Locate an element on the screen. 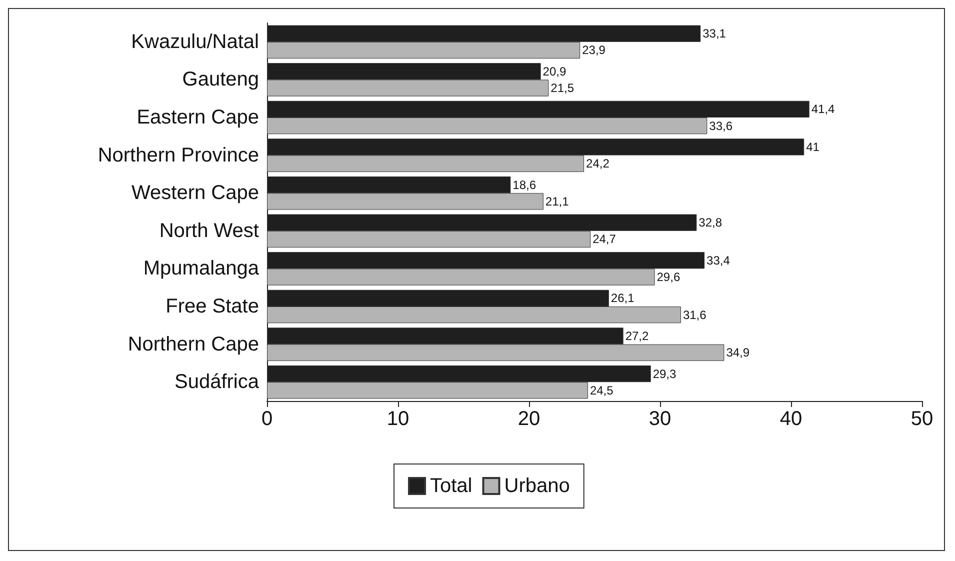  x-tick-label: 50 is located at coordinates (922, 419).